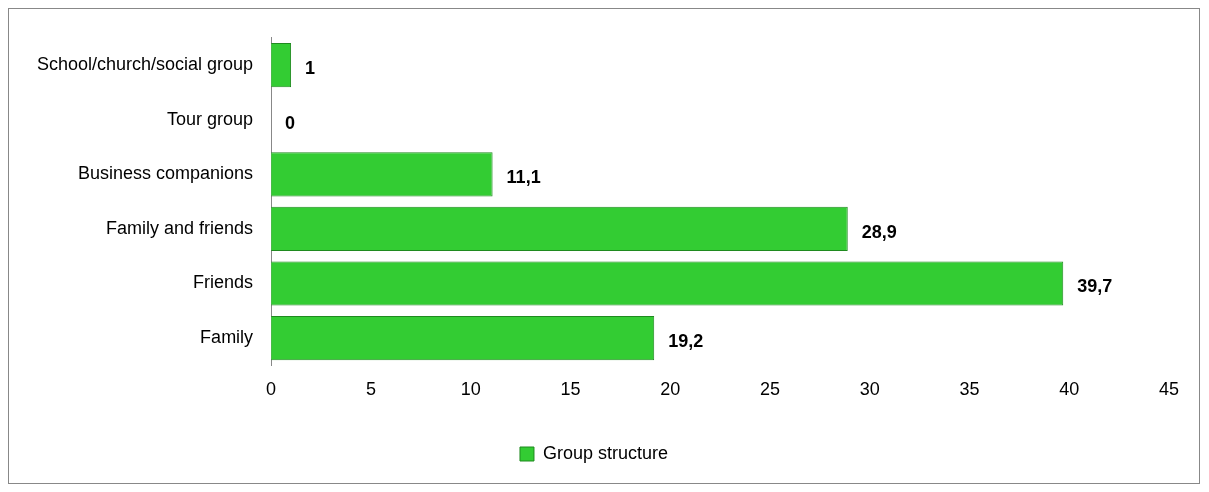 The width and height of the screenshot is (1209, 492). Describe the element at coordinates (290, 122) in the screenshot. I see `data-label: 0` at that location.